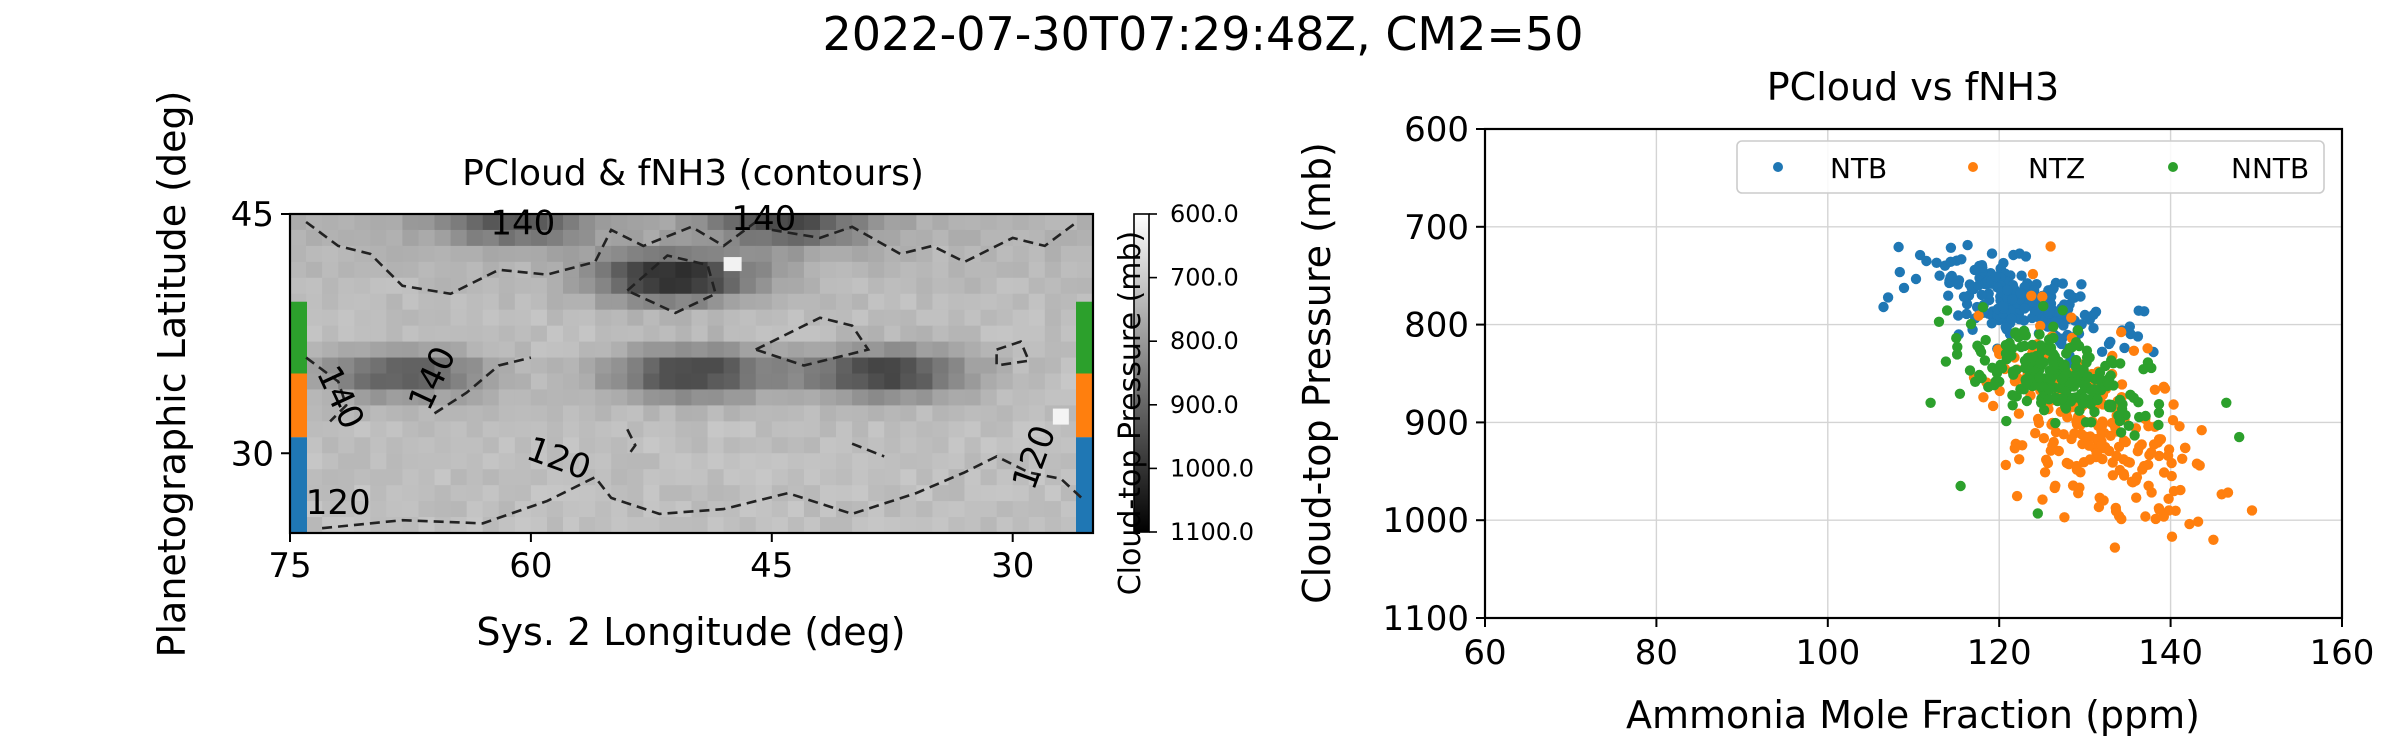 The height and width of the screenshot is (750, 2400). Describe the element at coordinates (1656, 653) in the screenshot. I see `scatter-x-tick-label: 80` at that location.